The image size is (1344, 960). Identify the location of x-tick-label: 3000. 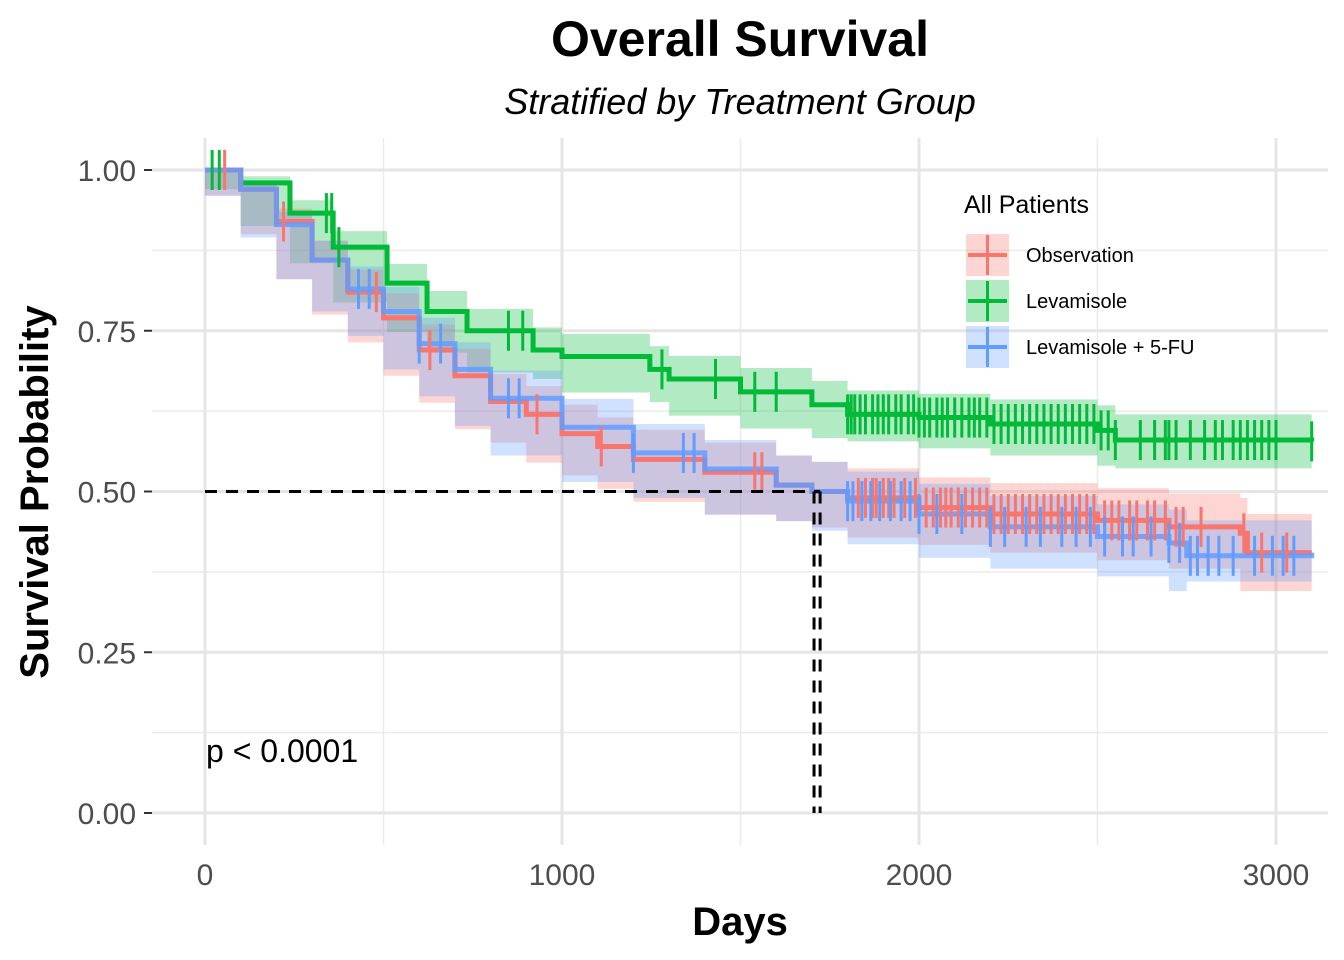
(1276, 875).